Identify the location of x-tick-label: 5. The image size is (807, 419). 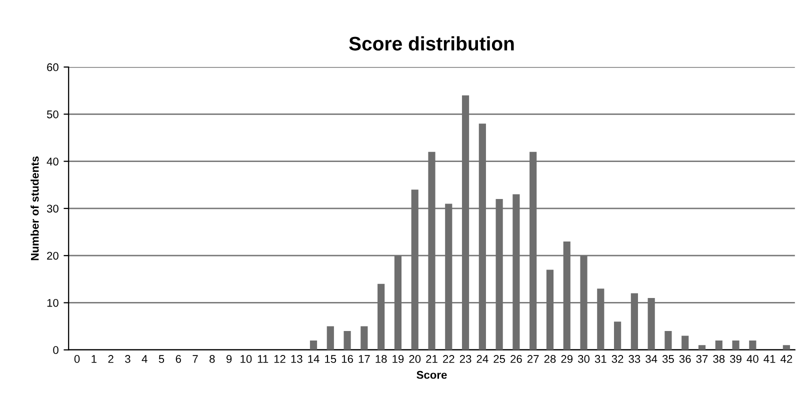
(161, 359).